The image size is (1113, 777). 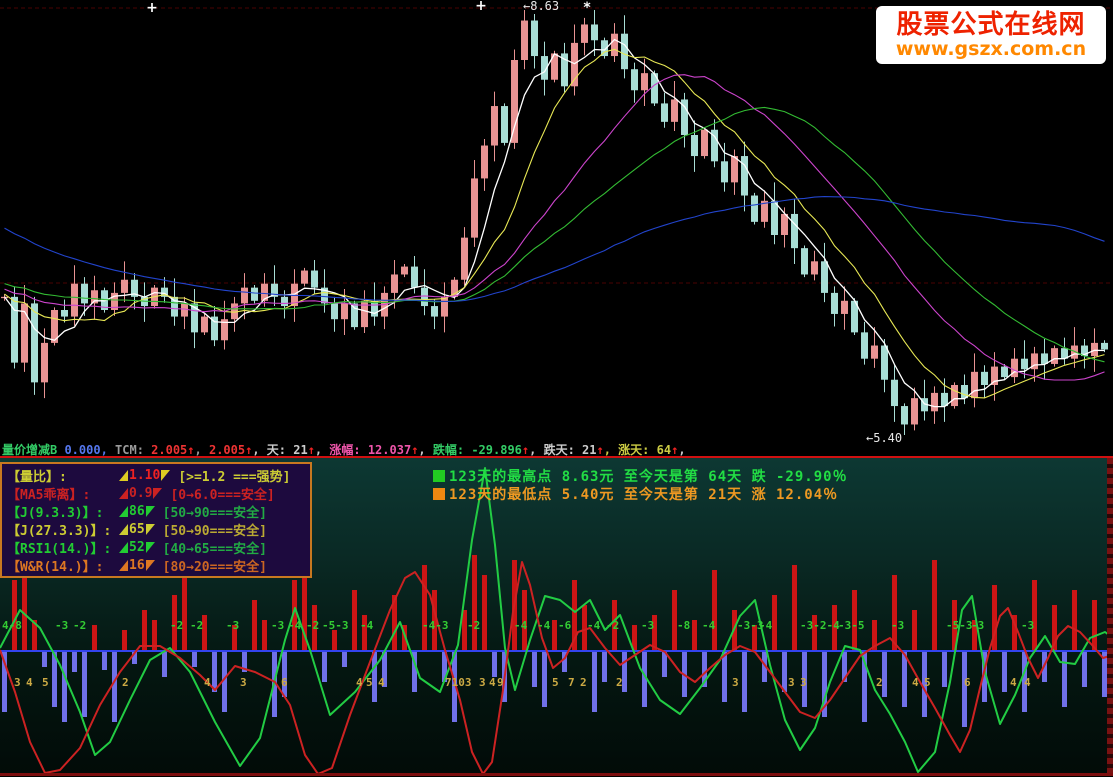 What do you see at coordinates (991, 24) in the screenshot?
I see `watermark-site-name: 股票公式在线网` at bounding box center [991, 24].